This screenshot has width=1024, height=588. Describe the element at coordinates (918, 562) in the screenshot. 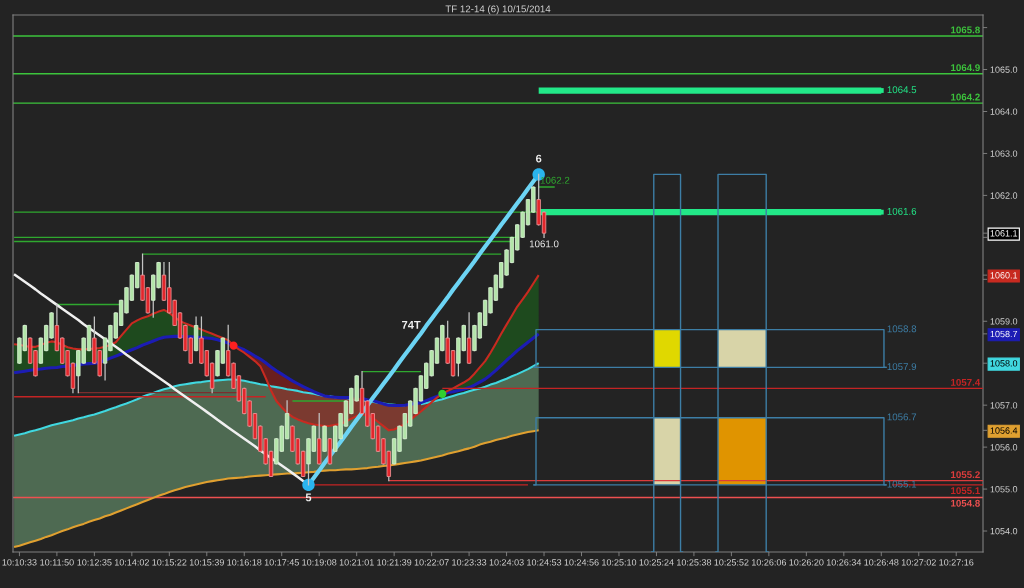

I see `x-tick-label: 10:27:02` at that location.